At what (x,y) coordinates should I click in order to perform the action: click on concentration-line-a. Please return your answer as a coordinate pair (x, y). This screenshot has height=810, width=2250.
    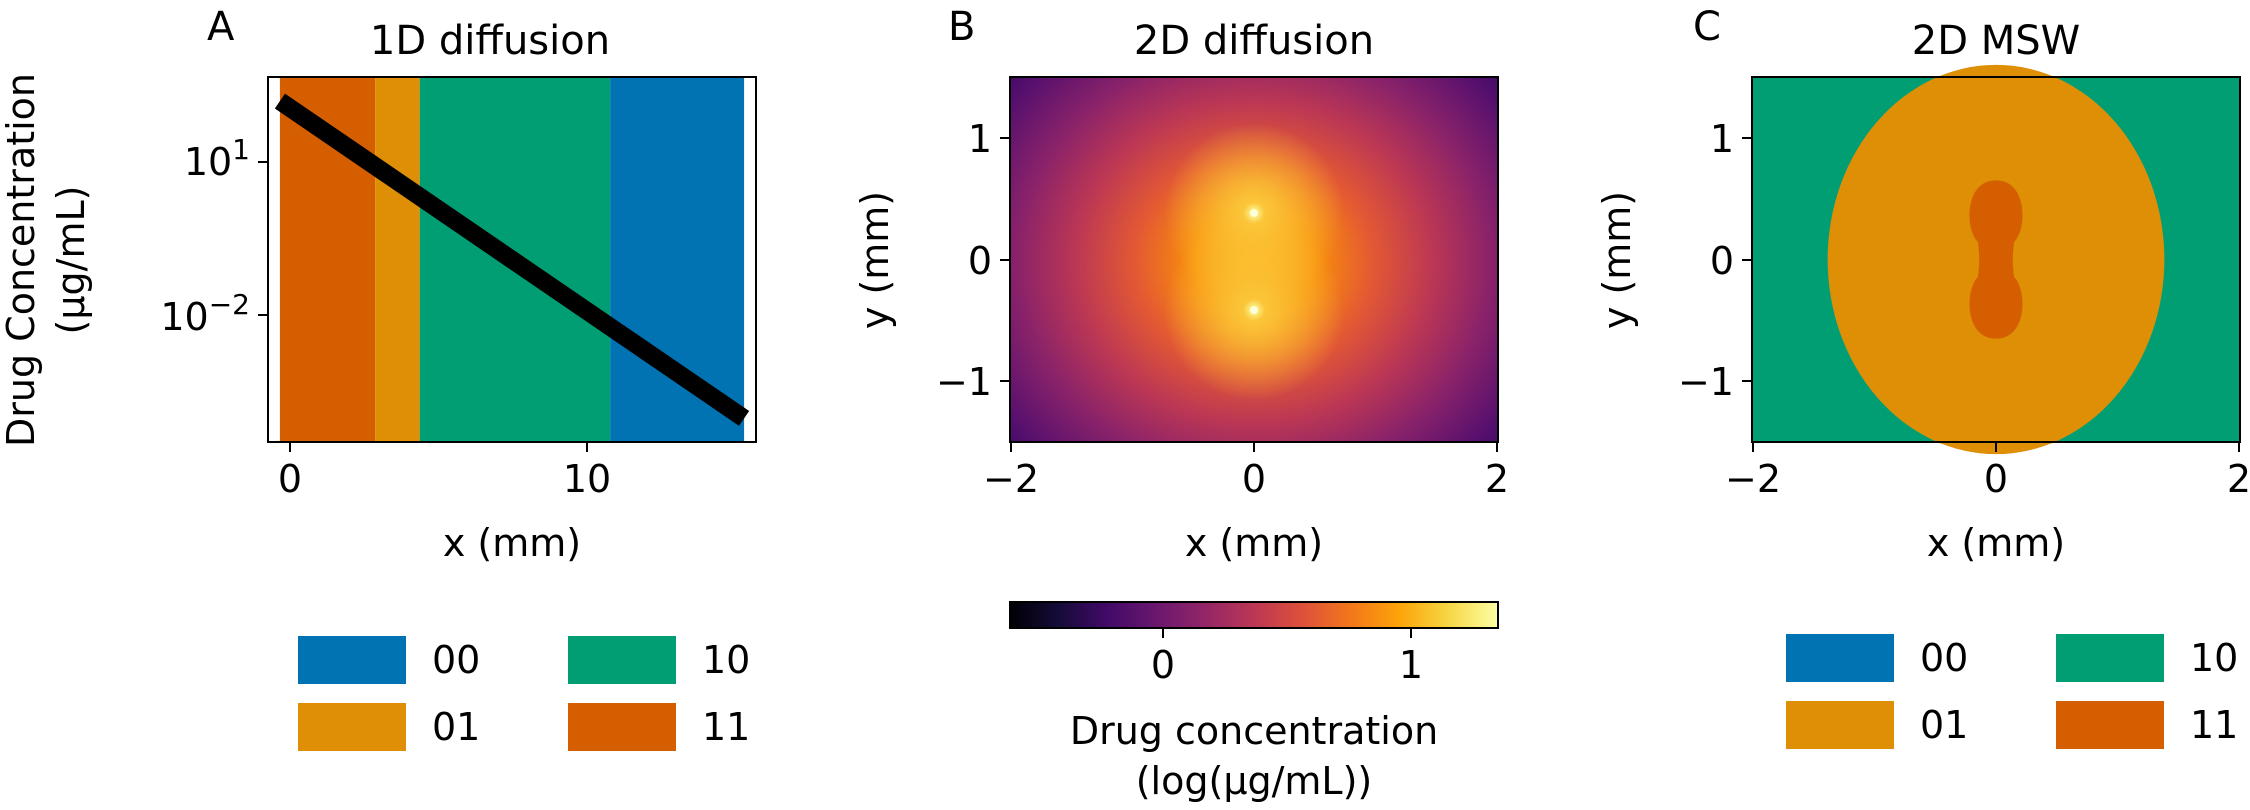
    Looking at the image, I should click on (512, 259).